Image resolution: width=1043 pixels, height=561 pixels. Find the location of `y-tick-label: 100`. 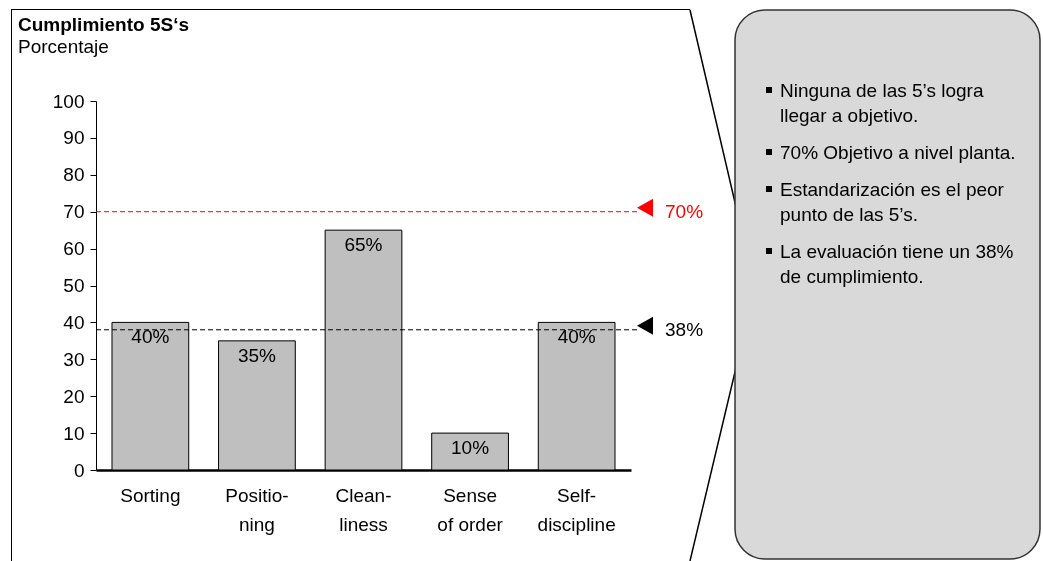

y-tick-label: 100 is located at coordinates (68, 101).